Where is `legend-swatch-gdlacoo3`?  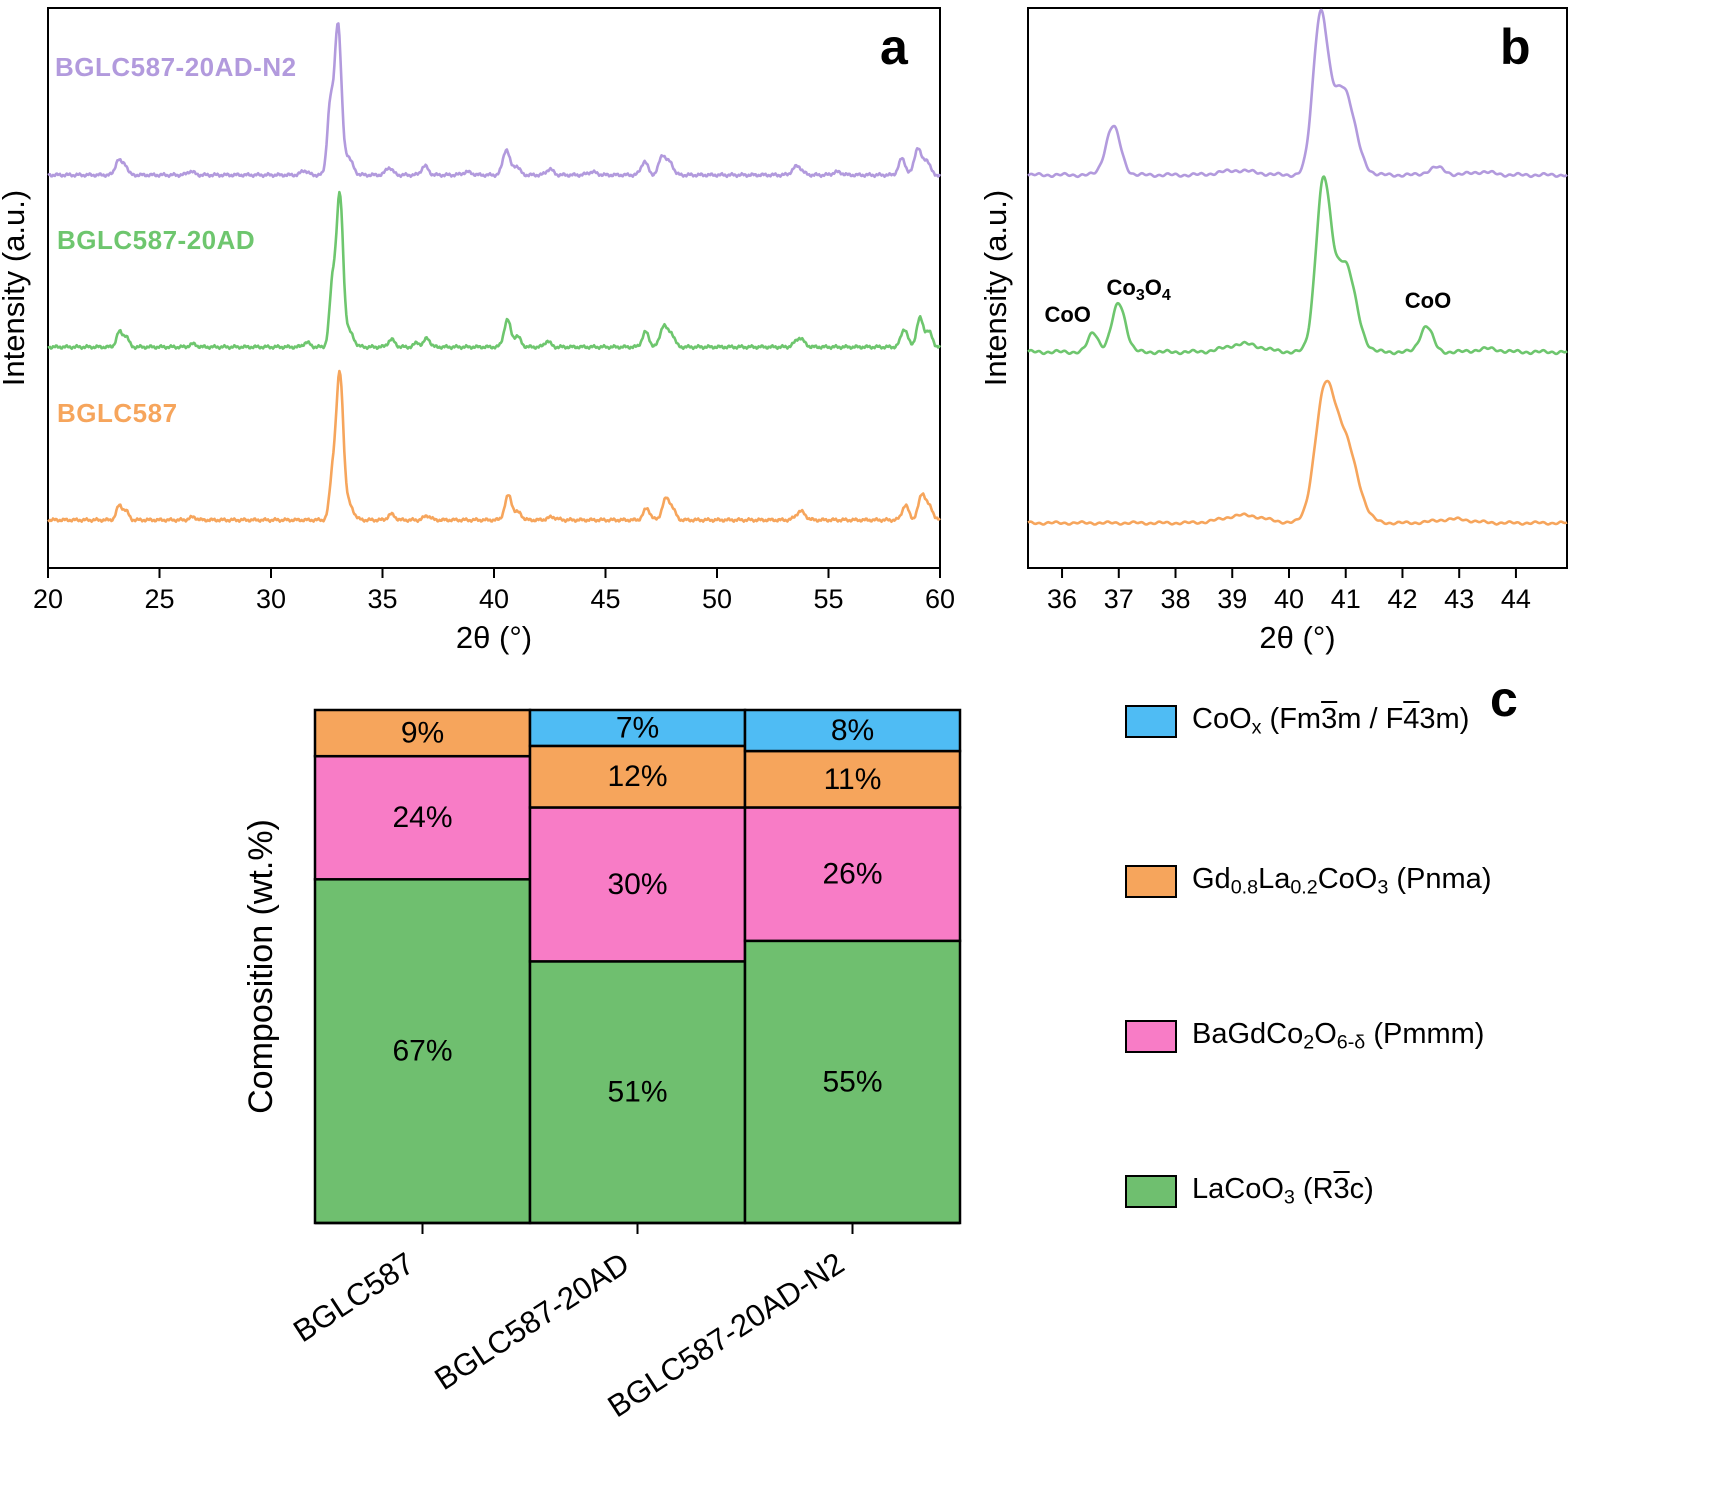 legend-swatch-gdlacoo3 is located at coordinates (1151, 881).